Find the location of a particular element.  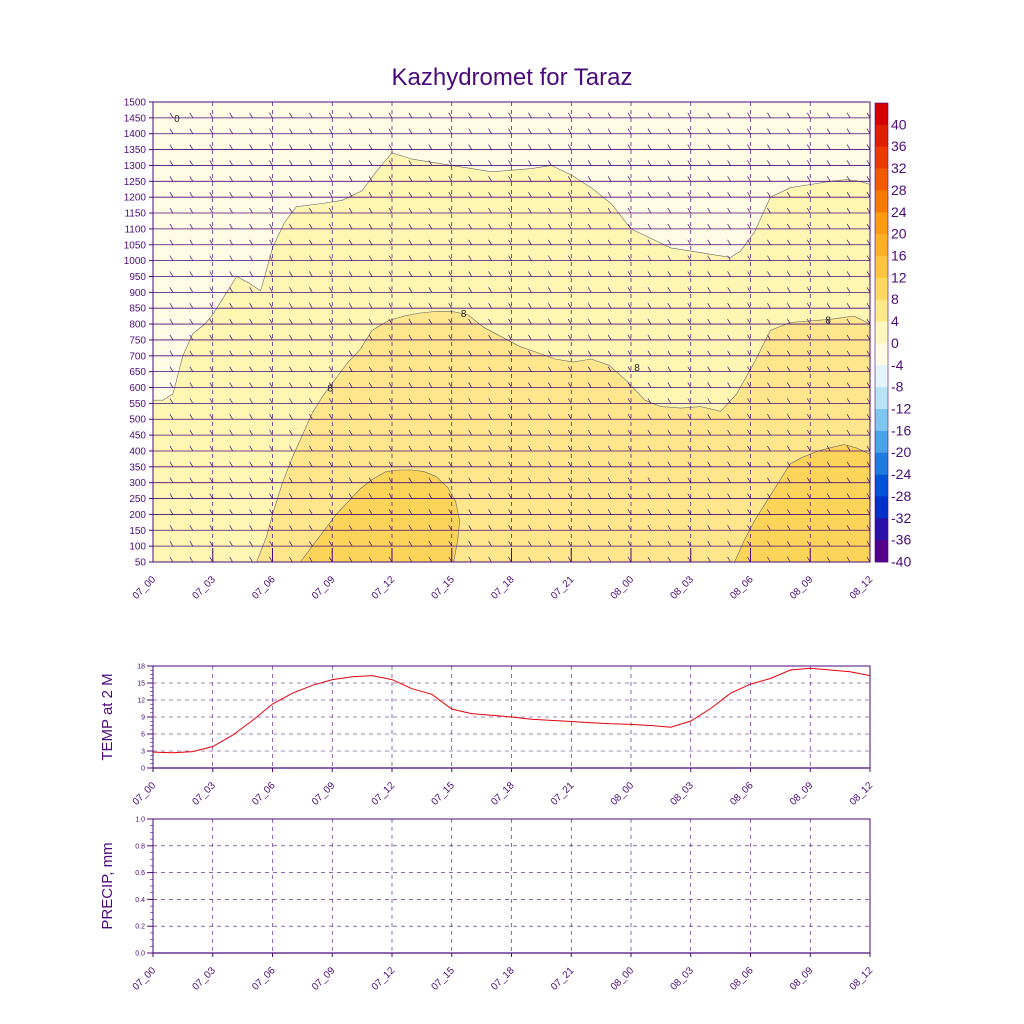

colorbar-swatch is located at coordinates (881, 442).